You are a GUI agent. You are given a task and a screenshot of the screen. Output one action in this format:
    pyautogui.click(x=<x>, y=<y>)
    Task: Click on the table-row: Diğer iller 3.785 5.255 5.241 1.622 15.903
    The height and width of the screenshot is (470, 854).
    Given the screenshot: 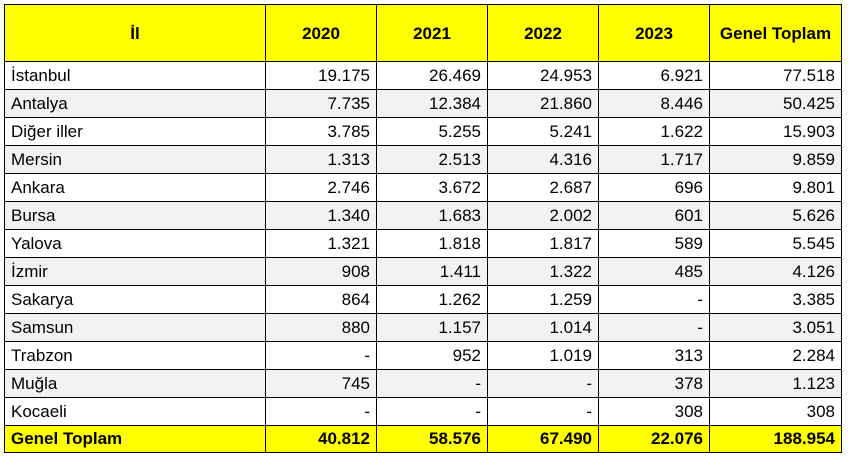 What is the action you would take?
    pyautogui.click(x=423, y=131)
    